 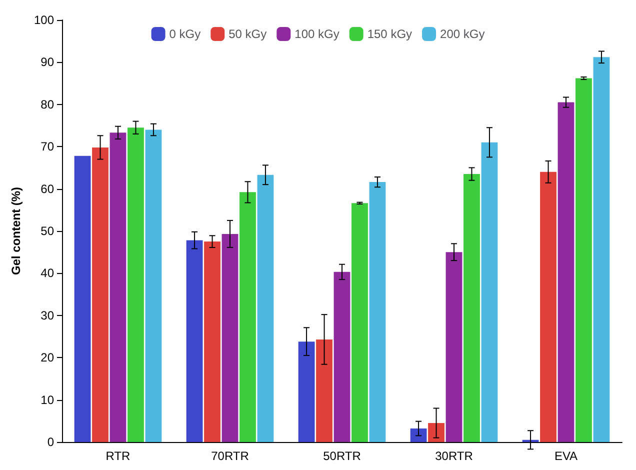 What do you see at coordinates (462, 34) in the screenshot?
I see `legend-label: 200 kGy` at bounding box center [462, 34].